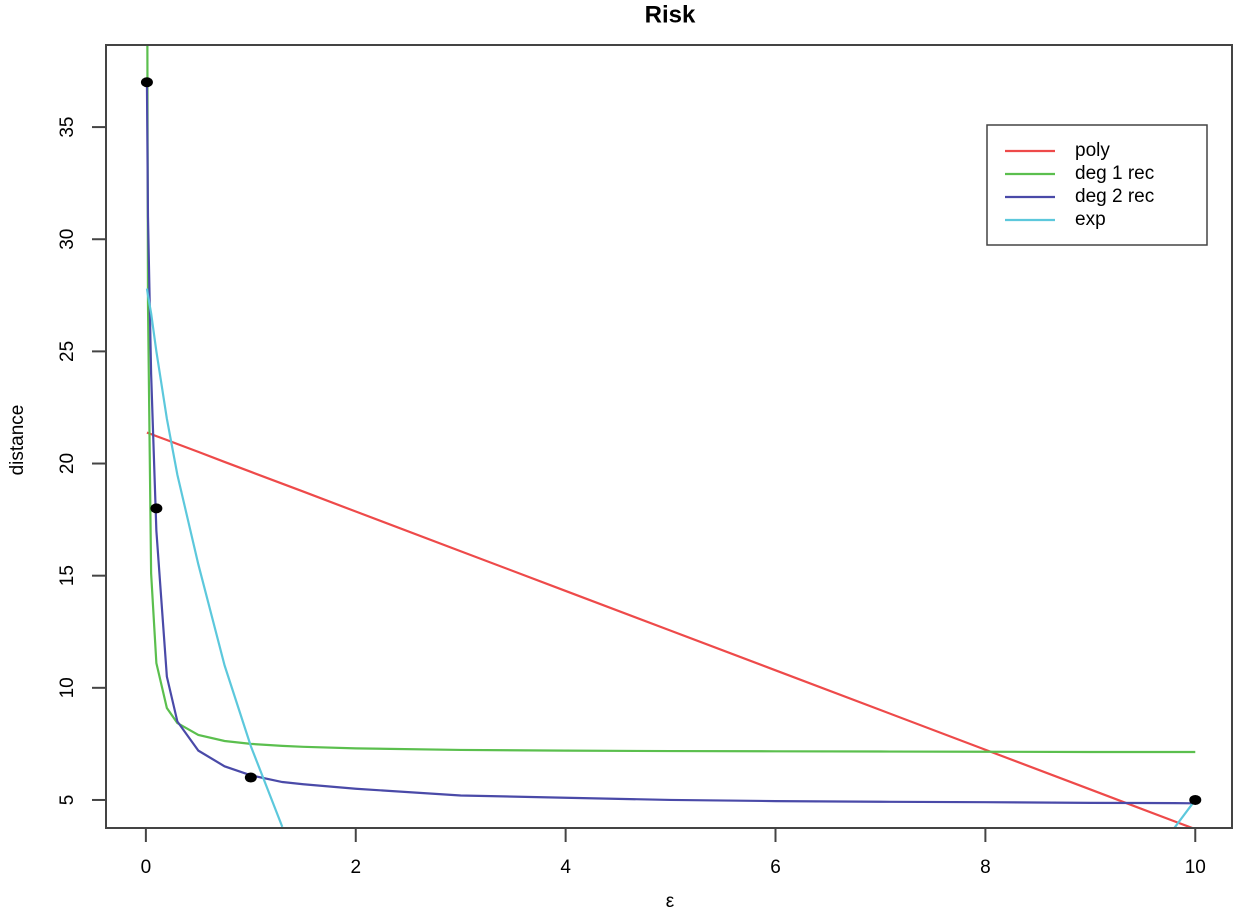  Describe the element at coordinates (67, 575) in the screenshot. I see `y-tick-label: 15` at that location.